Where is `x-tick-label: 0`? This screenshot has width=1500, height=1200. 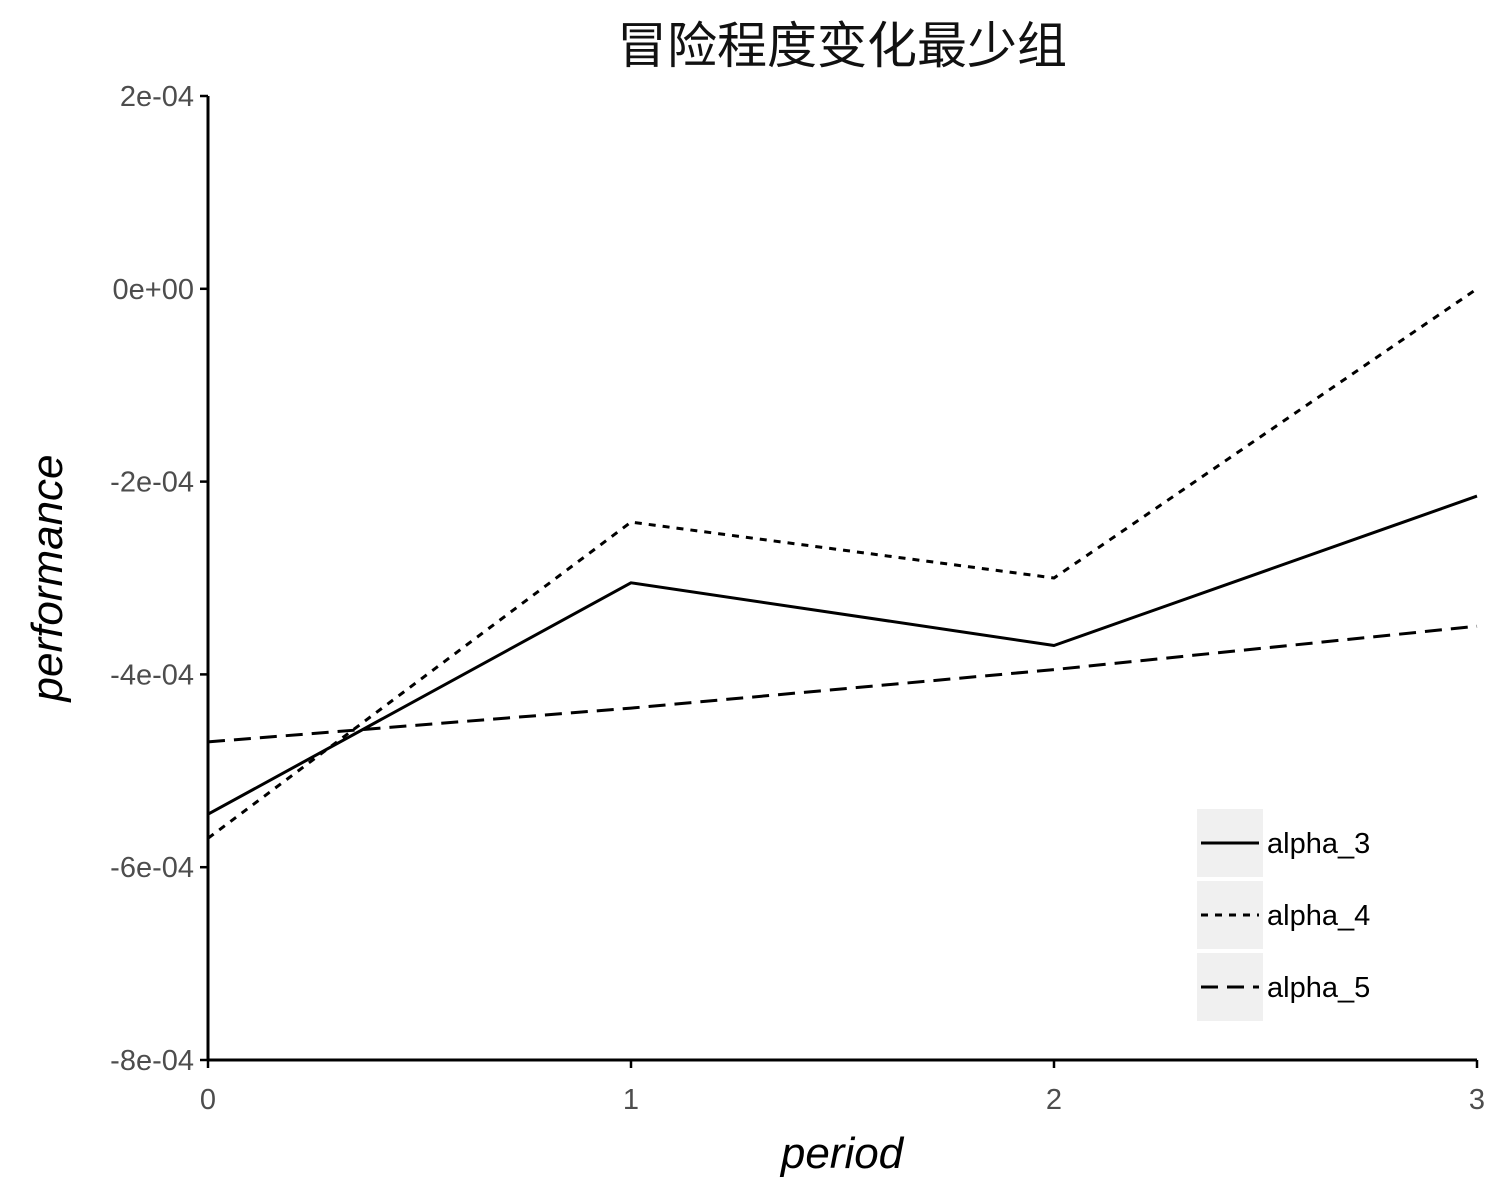
x-tick-label: 0 is located at coordinates (208, 1100).